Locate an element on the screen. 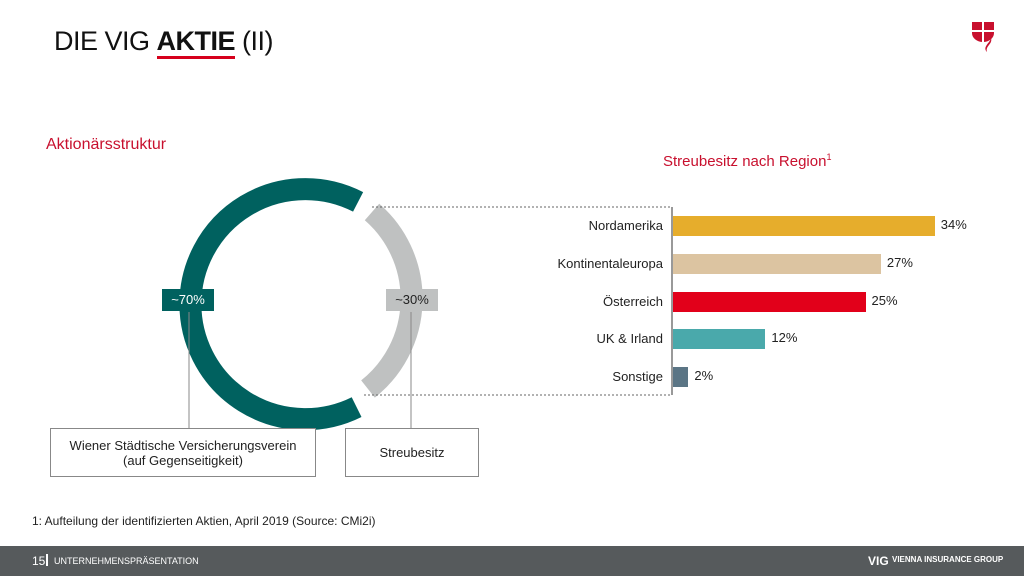  bar-value-label: 12% is located at coordinates (784, 338).